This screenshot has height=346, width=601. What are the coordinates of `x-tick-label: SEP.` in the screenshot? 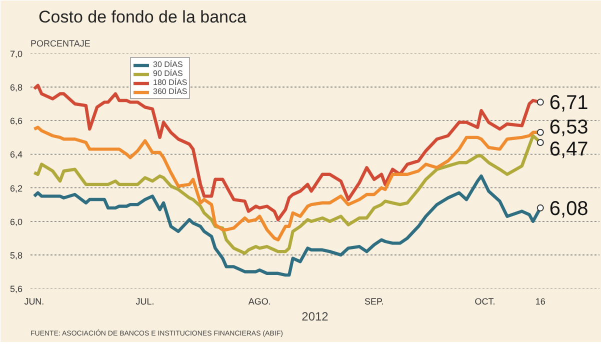 It's located at (374, 301).